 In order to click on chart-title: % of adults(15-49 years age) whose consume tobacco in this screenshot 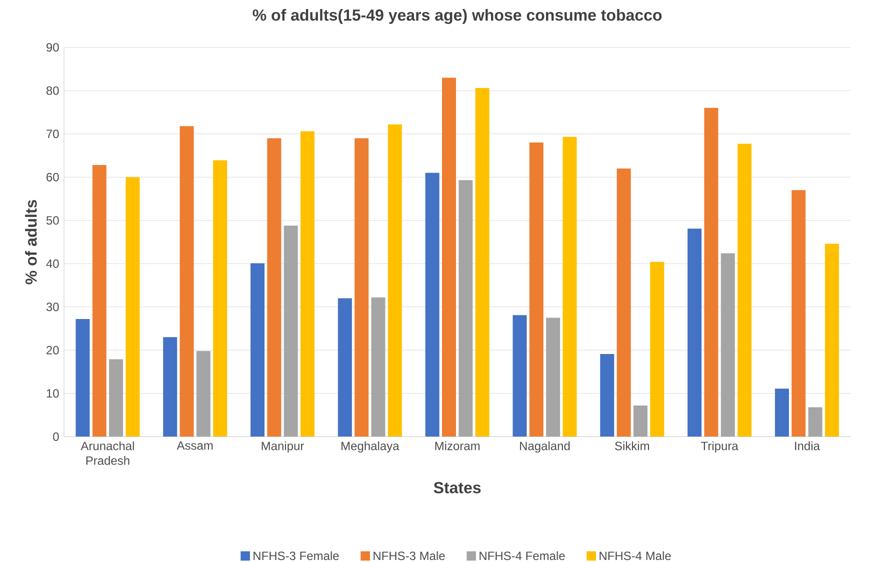, I will do `click(457, 16)`.